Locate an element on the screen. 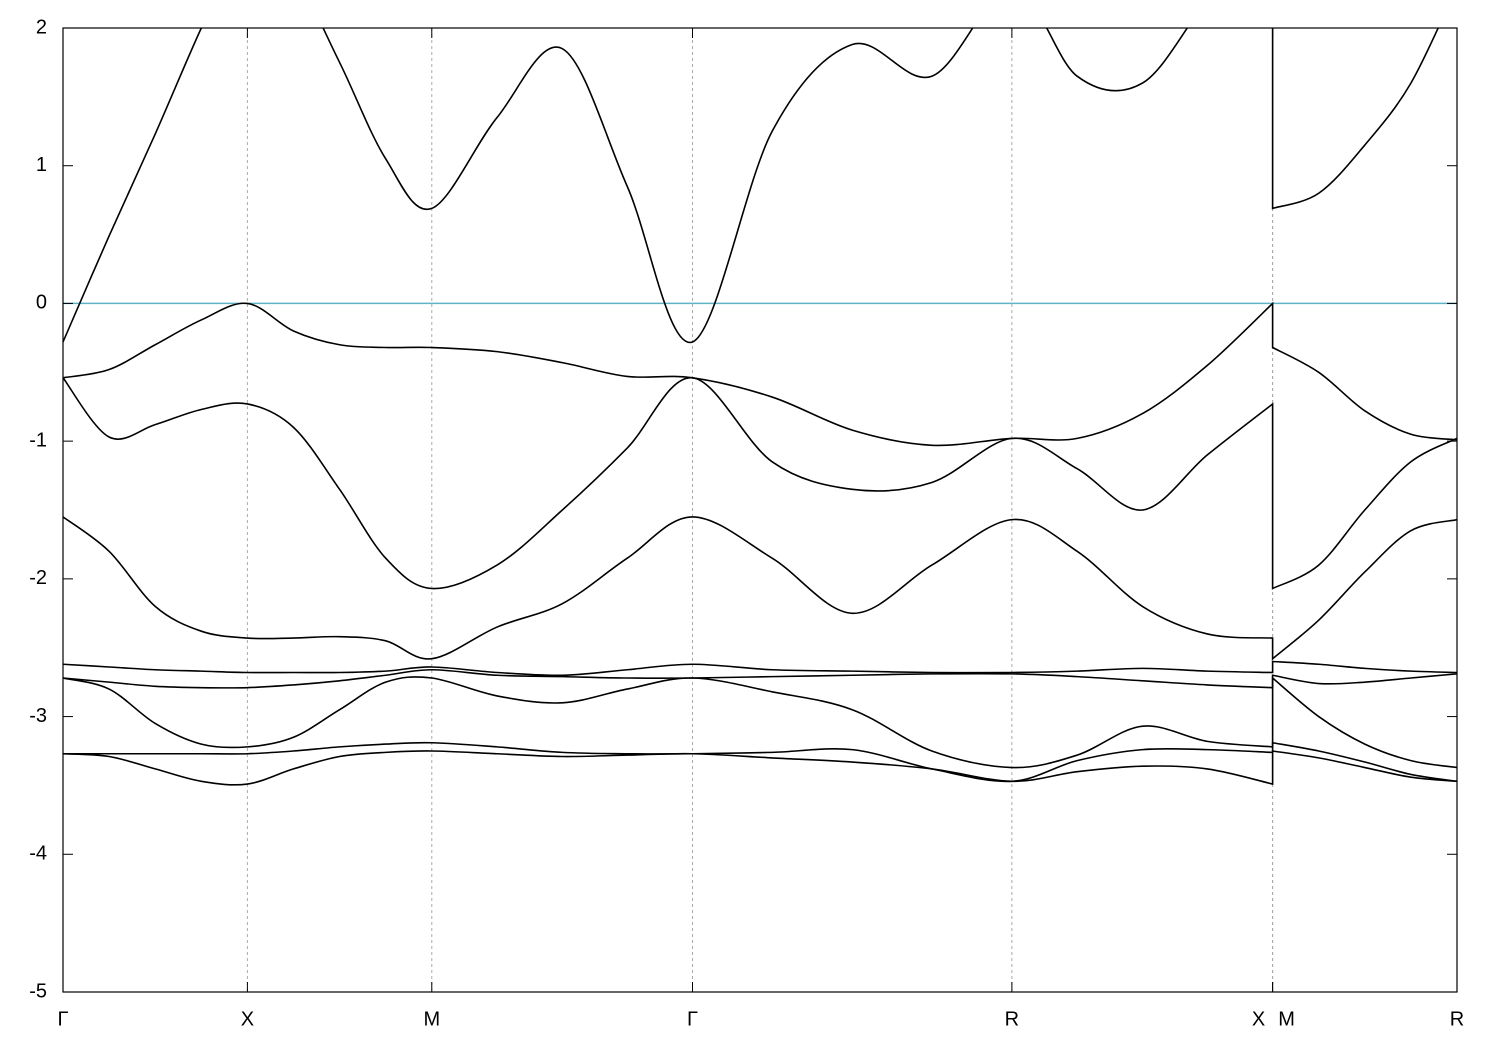 This screenshot has height=1050, width=1500. y-tick-label: -5 is located at coordinates (38, 991).